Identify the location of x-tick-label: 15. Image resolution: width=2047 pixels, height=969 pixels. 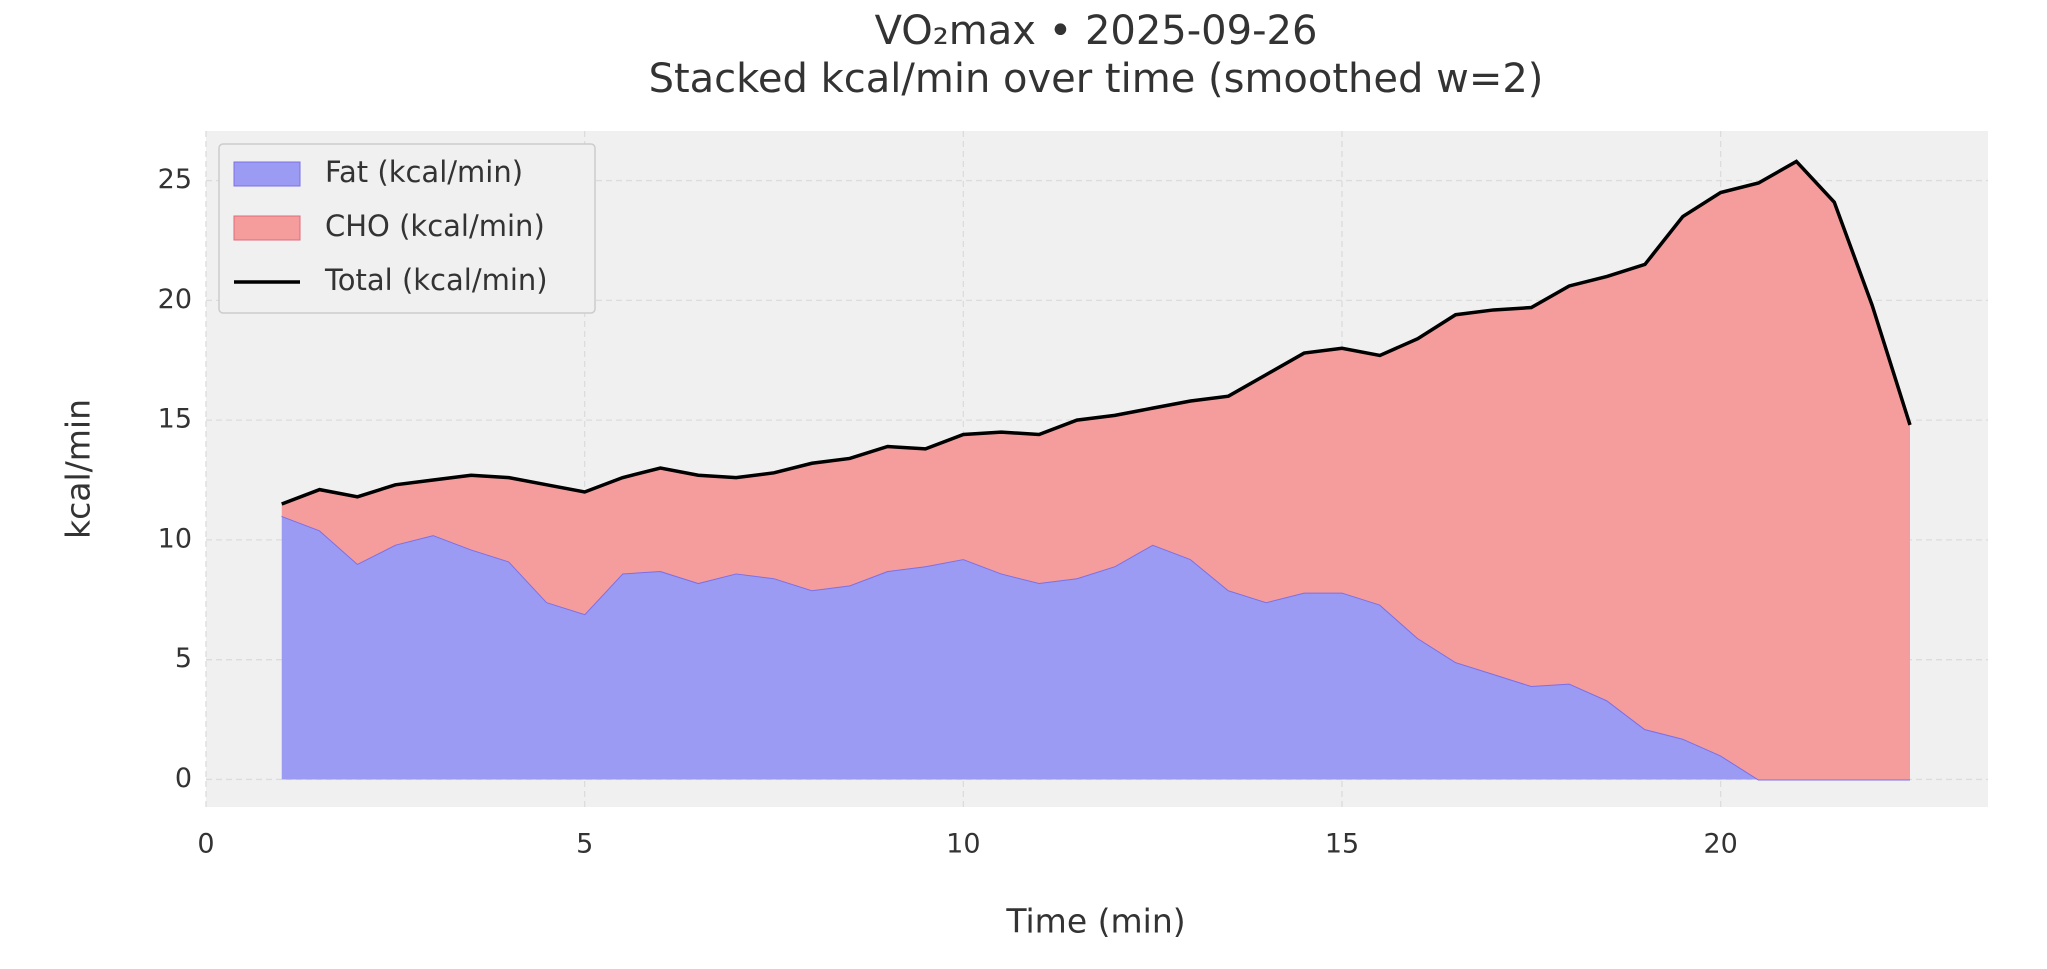
(1342, 844).